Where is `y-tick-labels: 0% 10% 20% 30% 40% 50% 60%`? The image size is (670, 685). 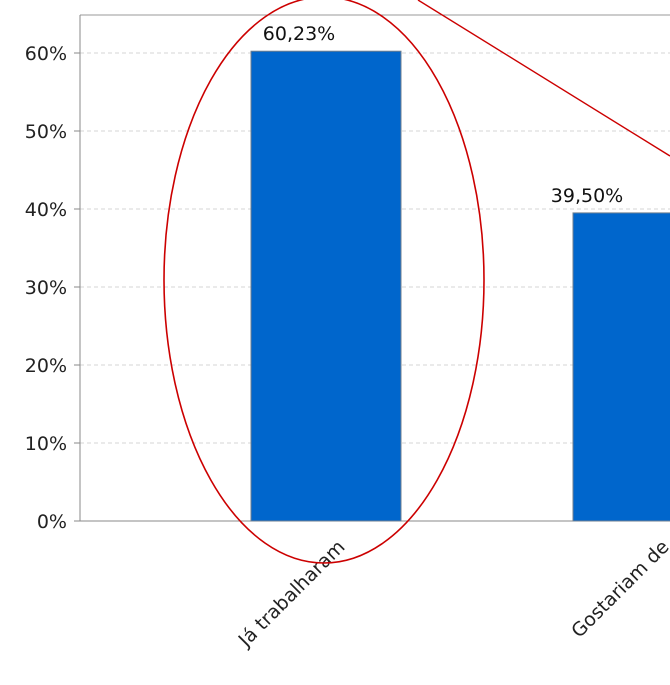
y-tick-labels: 0% 10% 20% 30% 40% 50% 60% is located at coordinates (52, 288).